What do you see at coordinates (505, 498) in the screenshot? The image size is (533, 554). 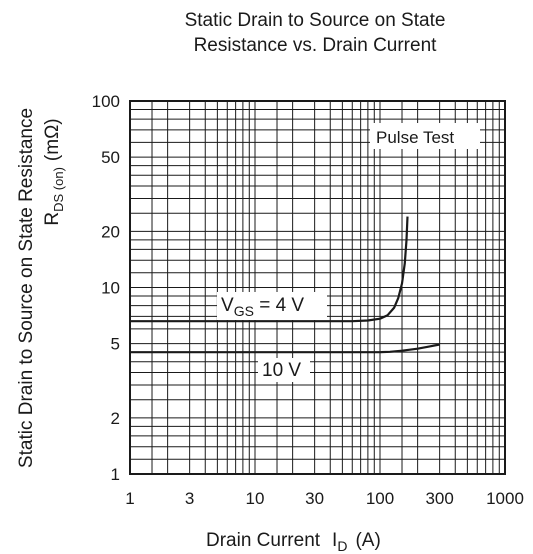 I see `x-tick-label: 1000` at bounding box center [505, 498].